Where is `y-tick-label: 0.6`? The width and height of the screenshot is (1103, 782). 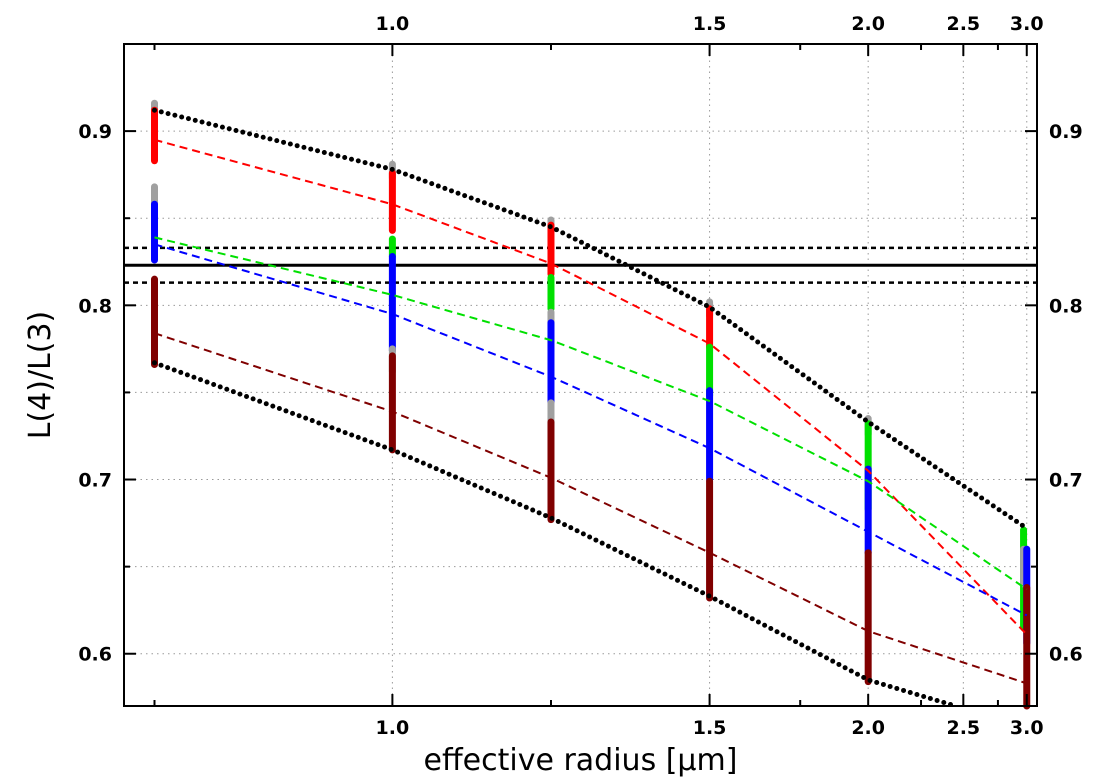
y-tick-label: 0.6 is located at coordinates (95, 655).